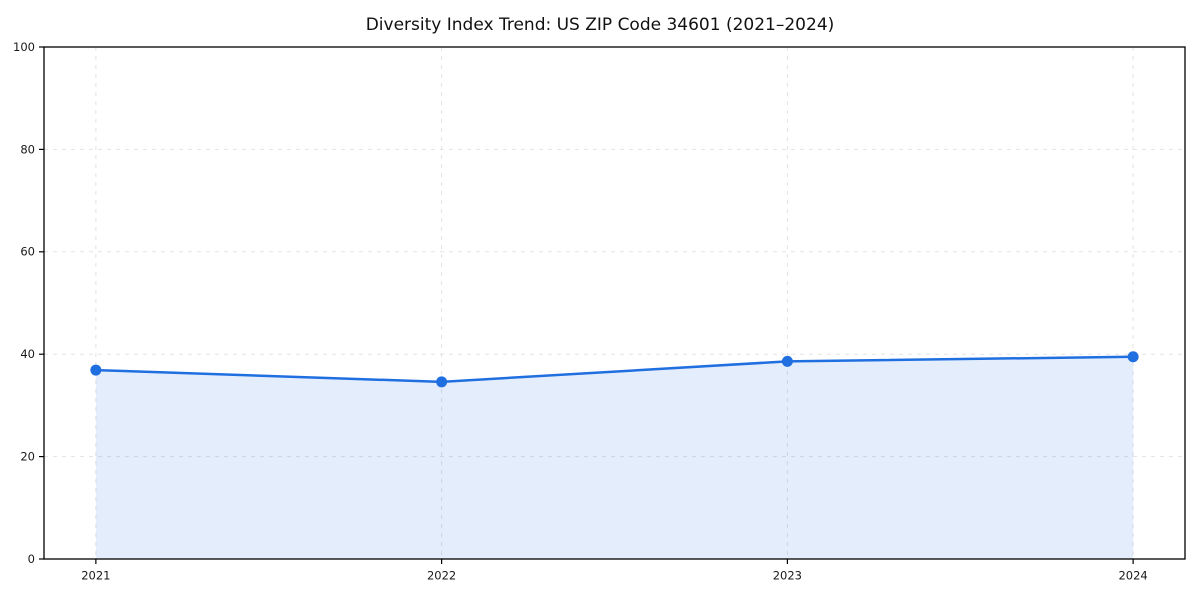 Image resolution: width=1200 pixels, height=600 pixels. I want to click on x-tick-label: 2022, so click(441, 576).